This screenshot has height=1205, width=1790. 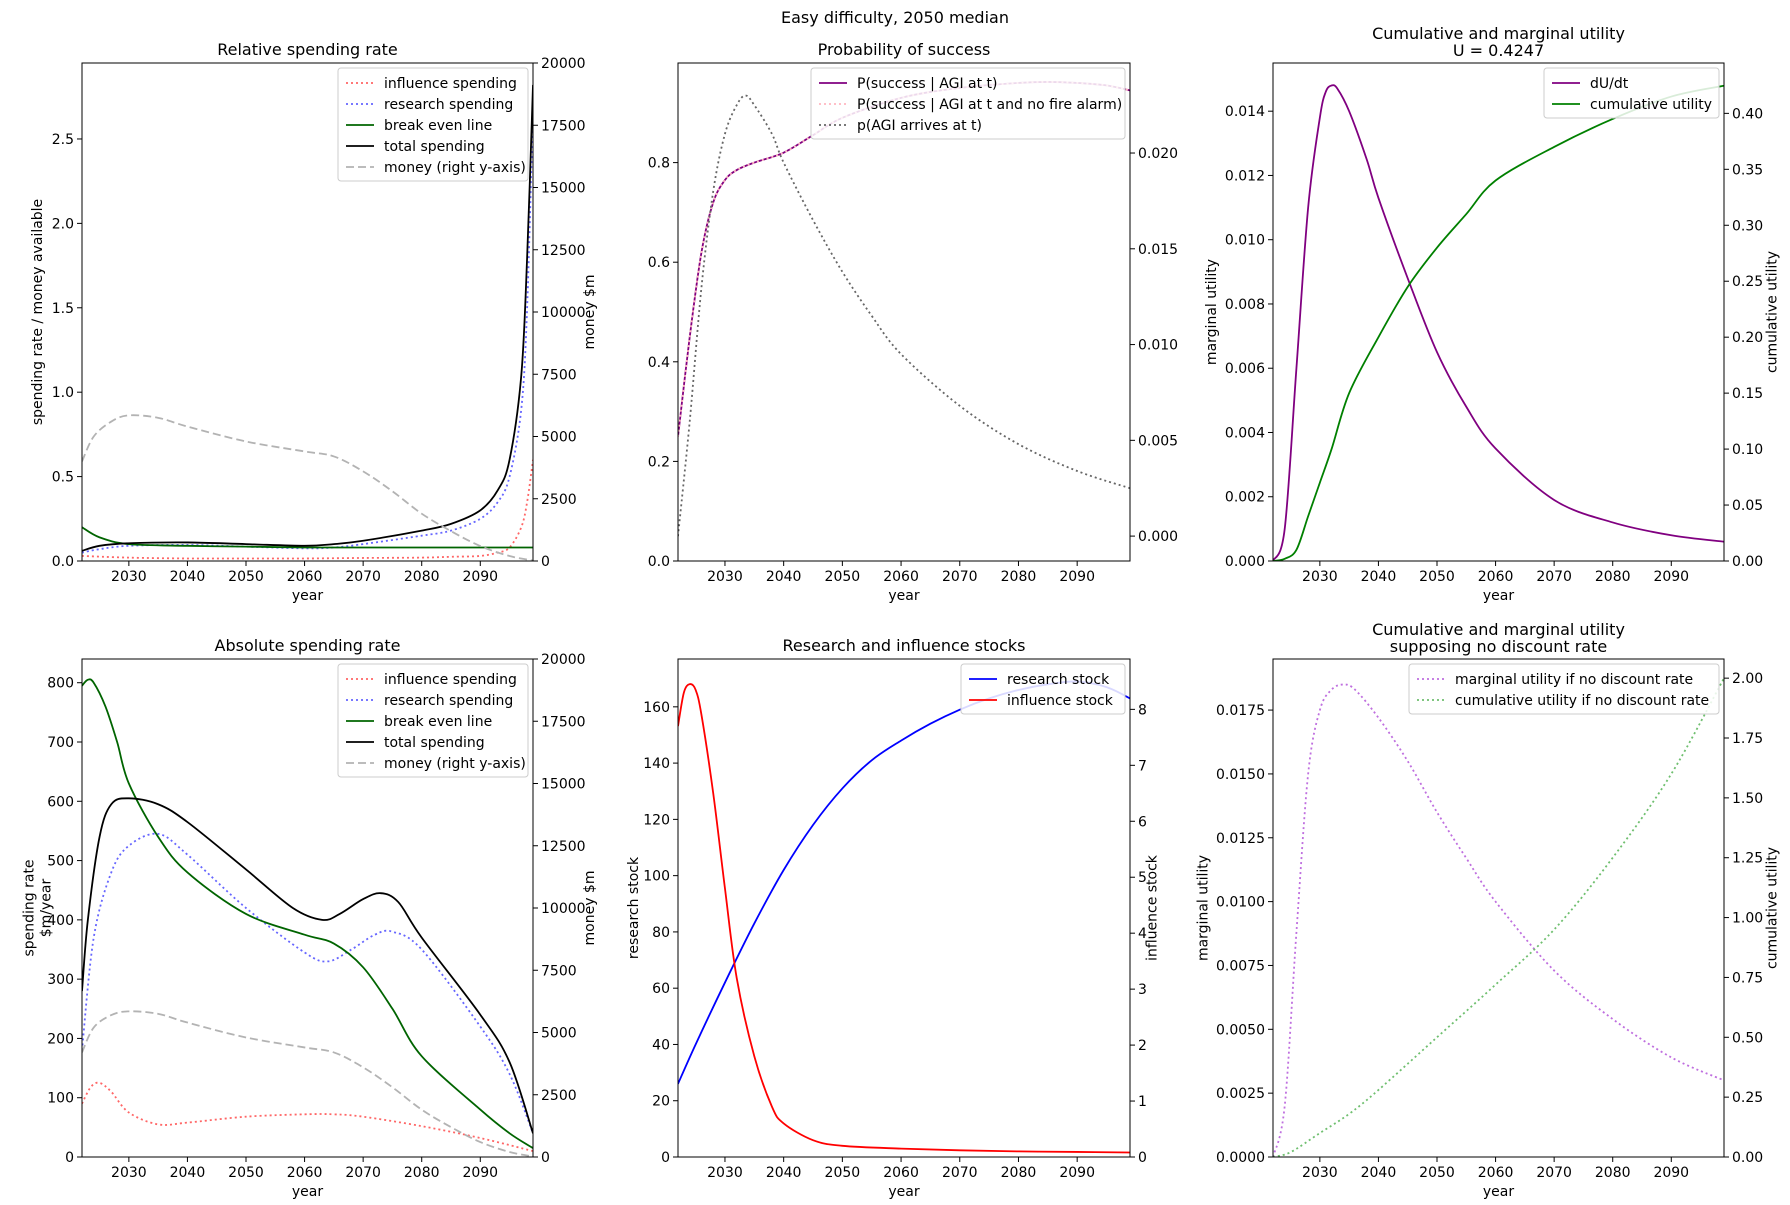 I want to click on y-tick-label: 120, so click(x=656, y=820).